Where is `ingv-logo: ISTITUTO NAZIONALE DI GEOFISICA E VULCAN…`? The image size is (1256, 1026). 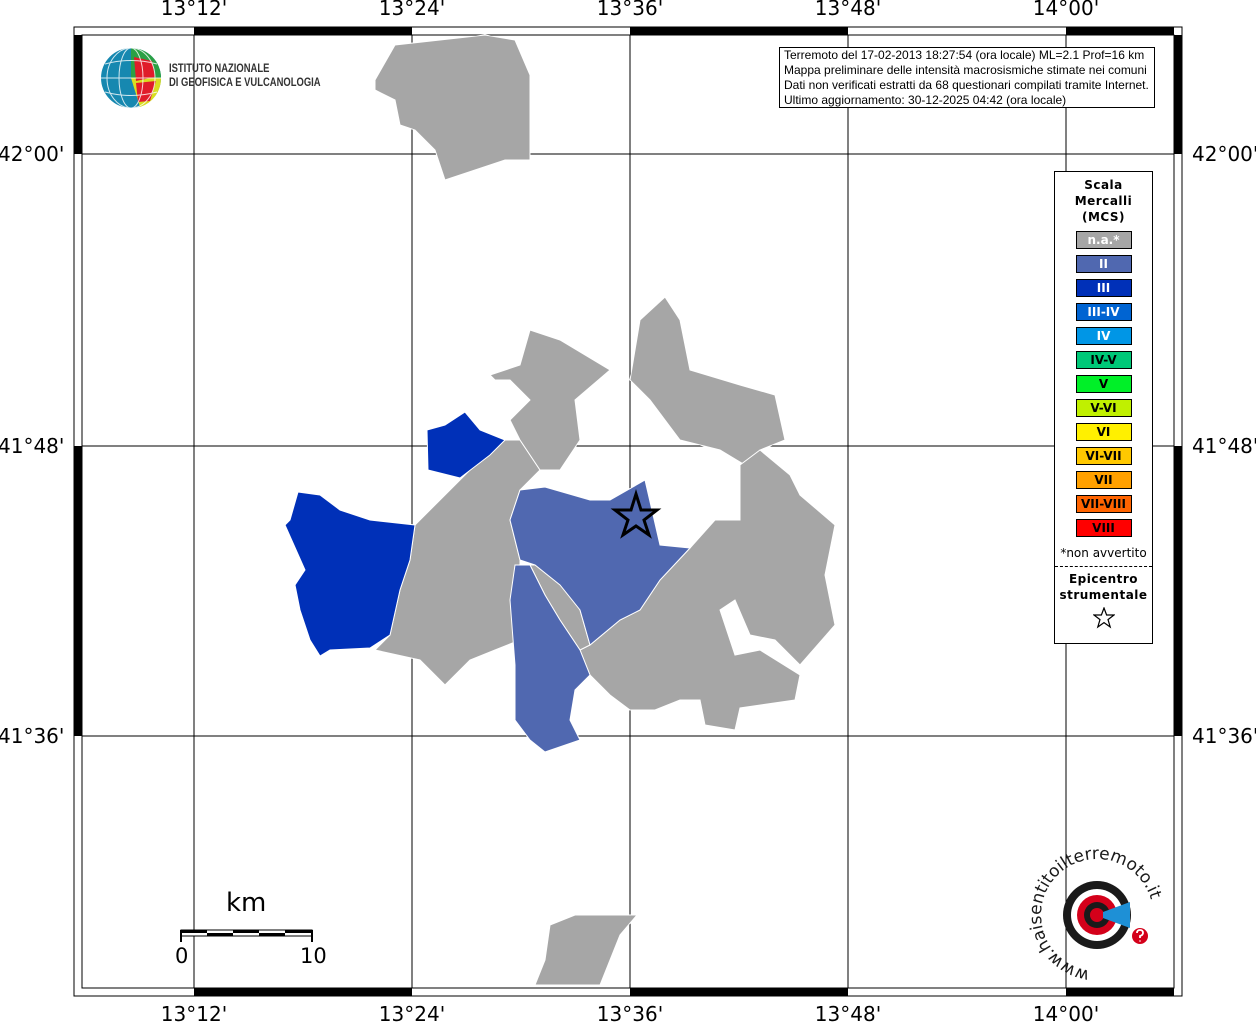
ingv-logo: ISTITUTO NAZIONALE DI GEOFISICA E VULCAN… is located at coordinates (210, 78).